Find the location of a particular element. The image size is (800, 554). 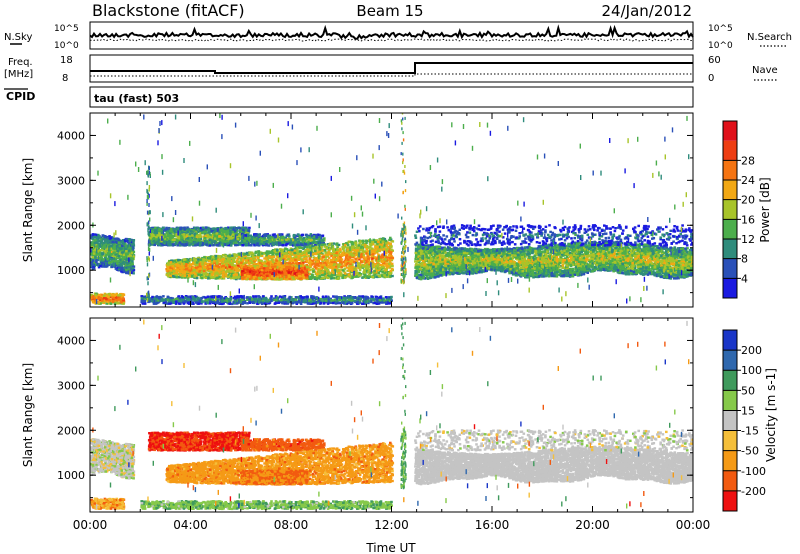

x-tick-label: 20:00 is located at coordinates (592, 525).